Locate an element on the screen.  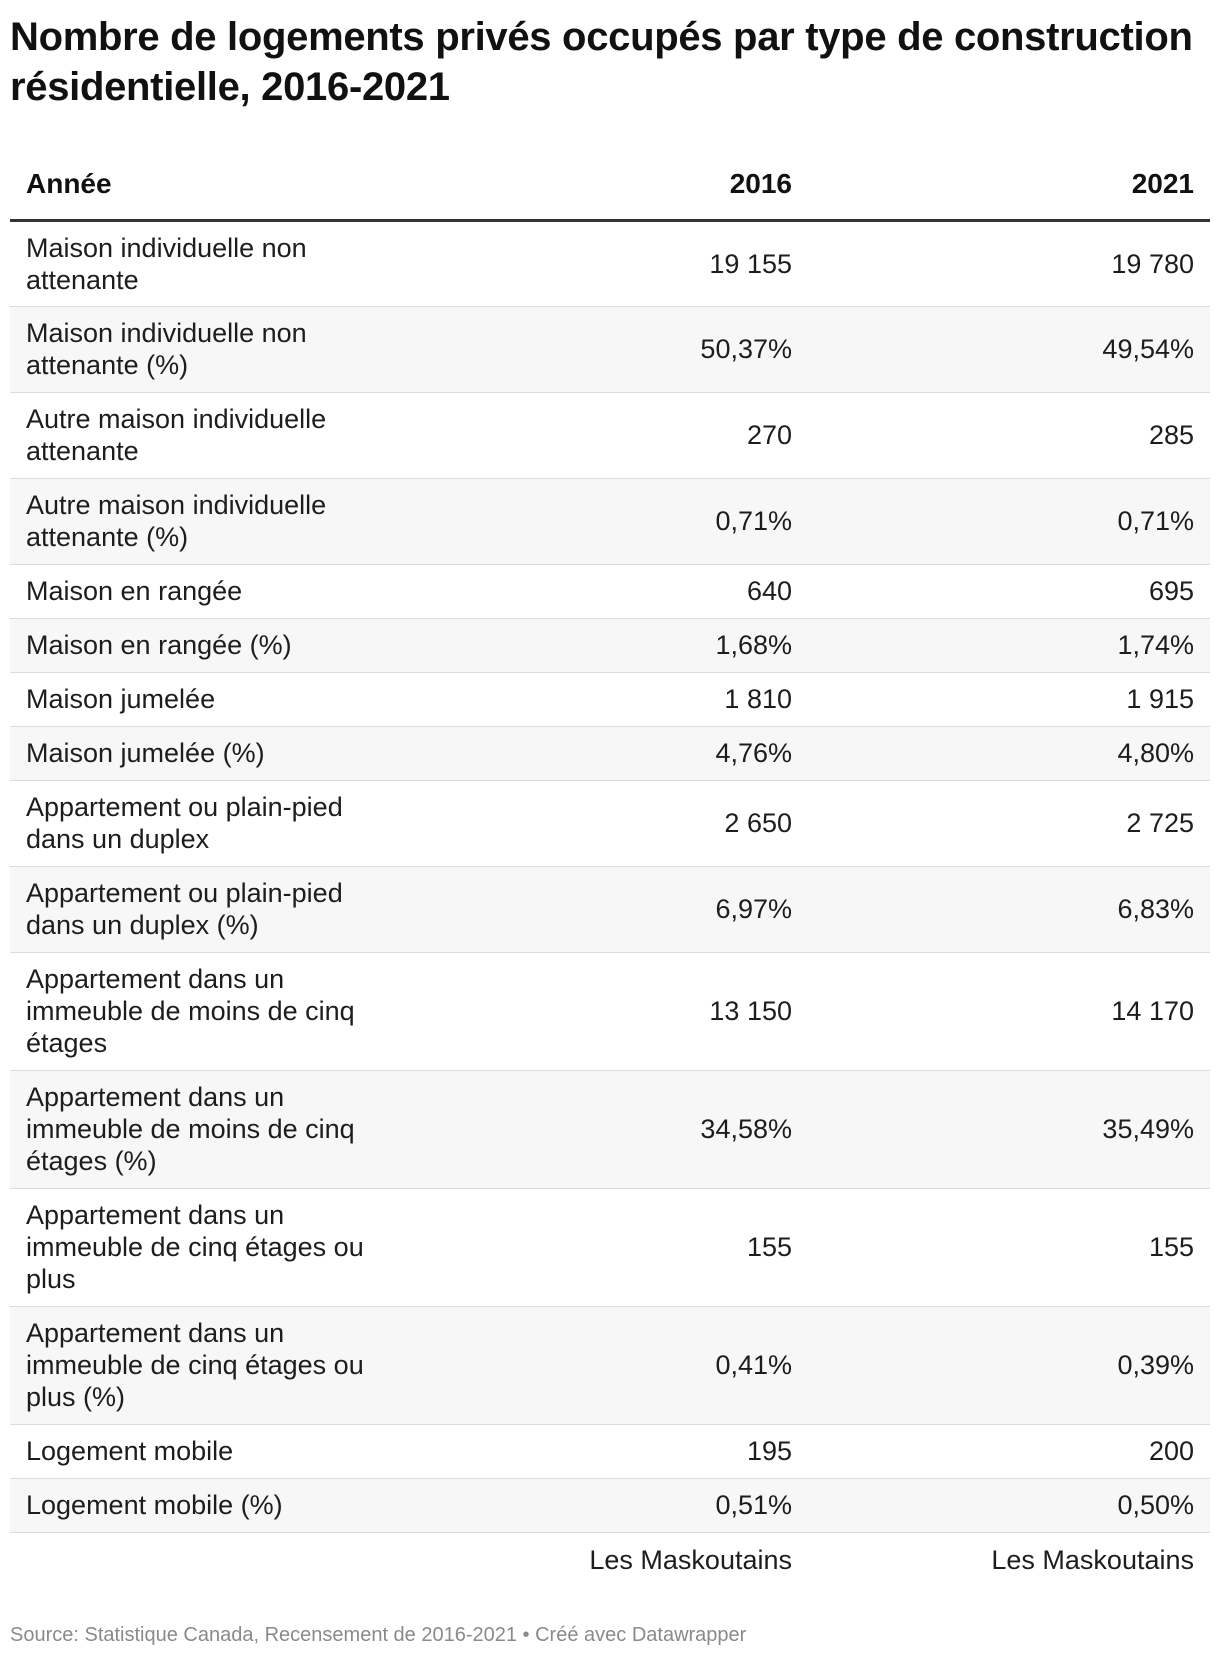
table-row: Maison jumelée (%) 4,76% 4,80% is located at coordinates (610, 753).